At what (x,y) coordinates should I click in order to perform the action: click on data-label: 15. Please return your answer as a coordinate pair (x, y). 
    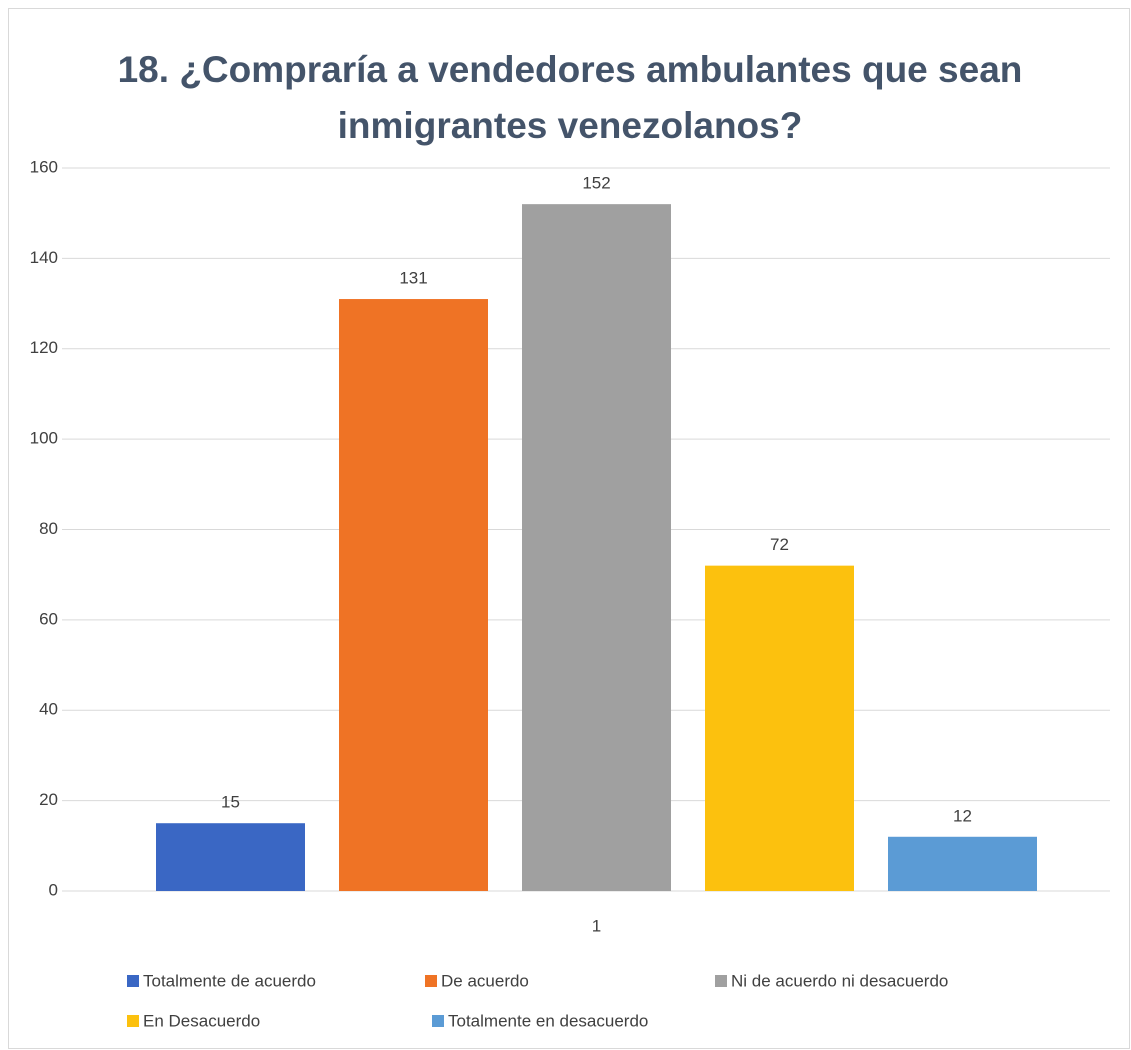
    Looking at the image, I should click on (230, 802).